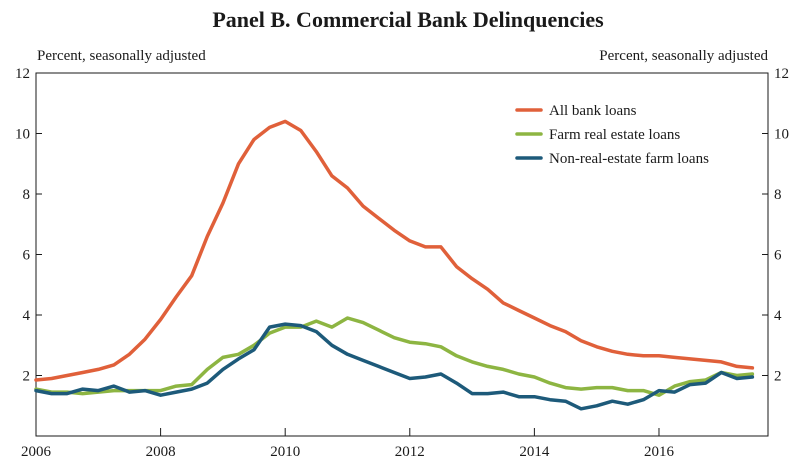 Image resolution: width=797 pixels, height=464 pixels. I want to click on y-tick-label-left: 8, so click(27, 195).